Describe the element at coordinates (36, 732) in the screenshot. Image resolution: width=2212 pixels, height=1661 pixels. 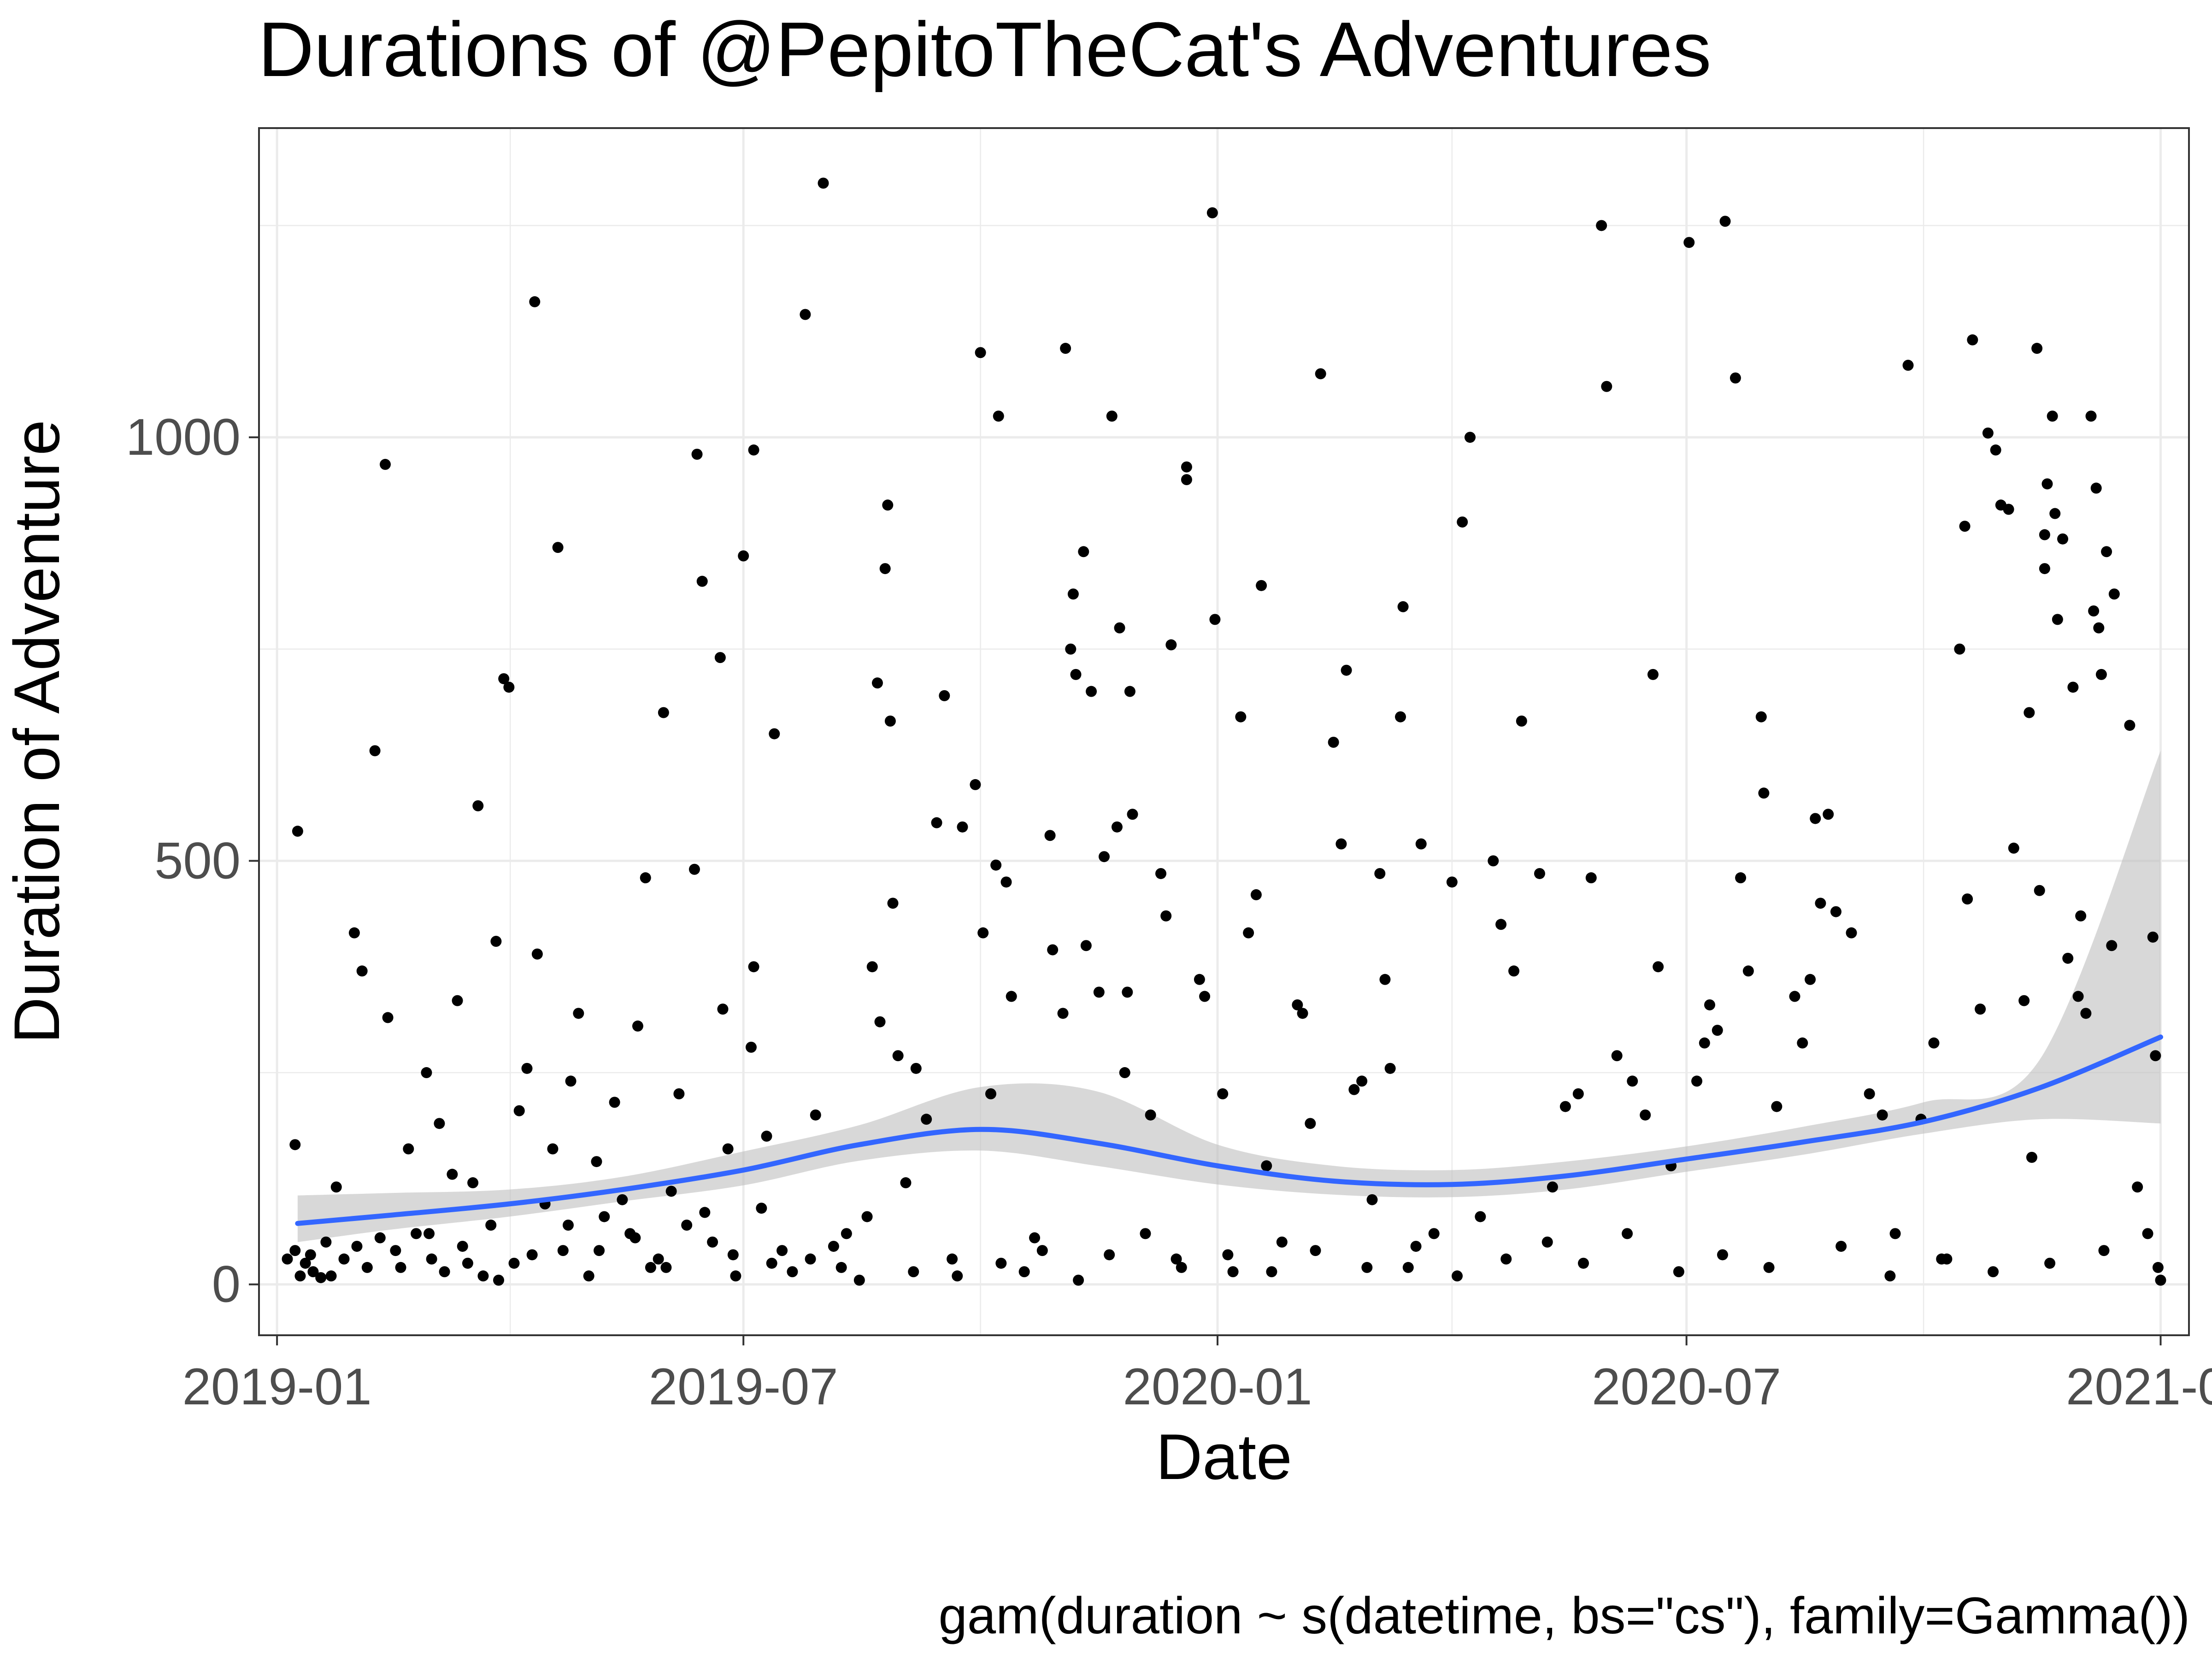
I see `y-axis-label: Duration of Adventure` at that location.